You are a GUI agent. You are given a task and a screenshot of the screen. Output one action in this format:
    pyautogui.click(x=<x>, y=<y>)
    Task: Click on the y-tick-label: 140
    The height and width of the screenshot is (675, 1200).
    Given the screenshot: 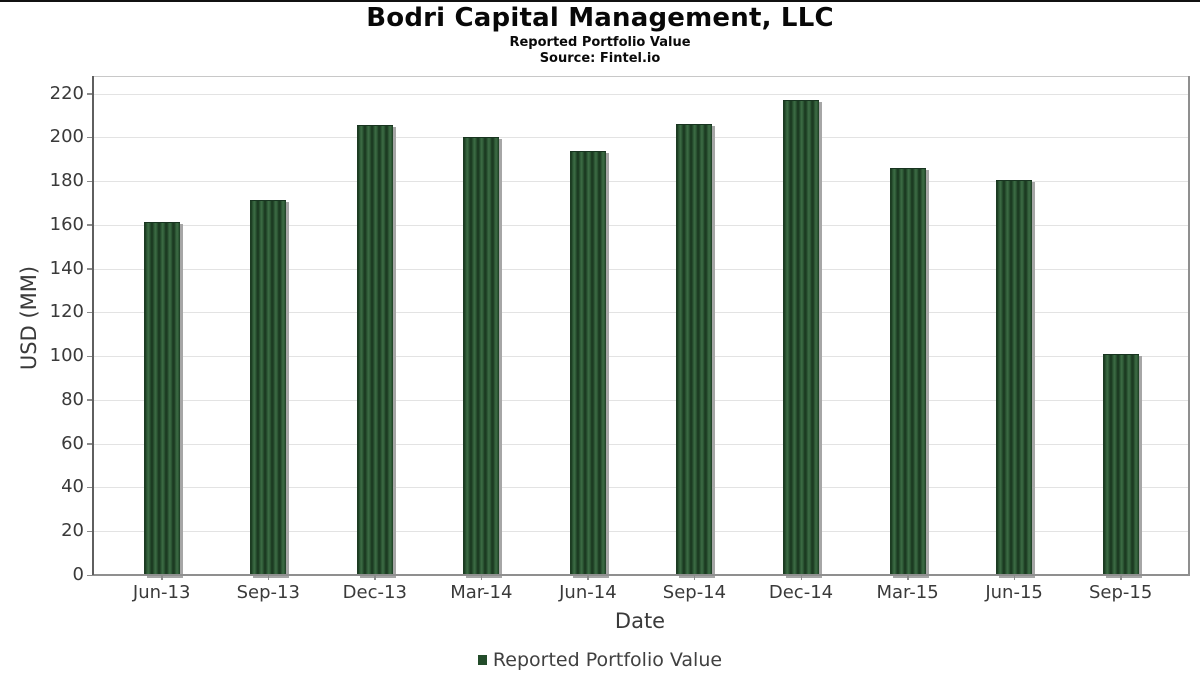 What is the action you would take?
    pyautogui.click(x=66, y=268)
    